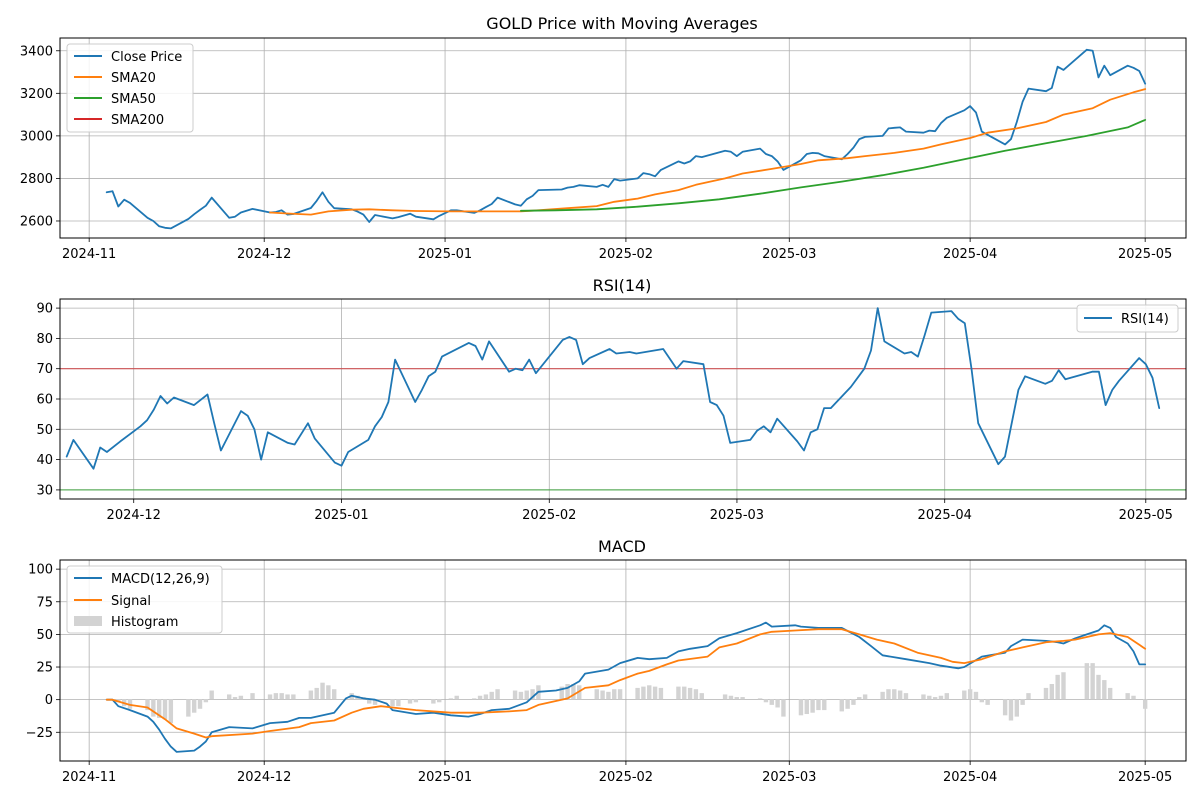 This screenshot has height=800, width=1200. I want to click on y-tick-label: 2600, so click(36, 221).